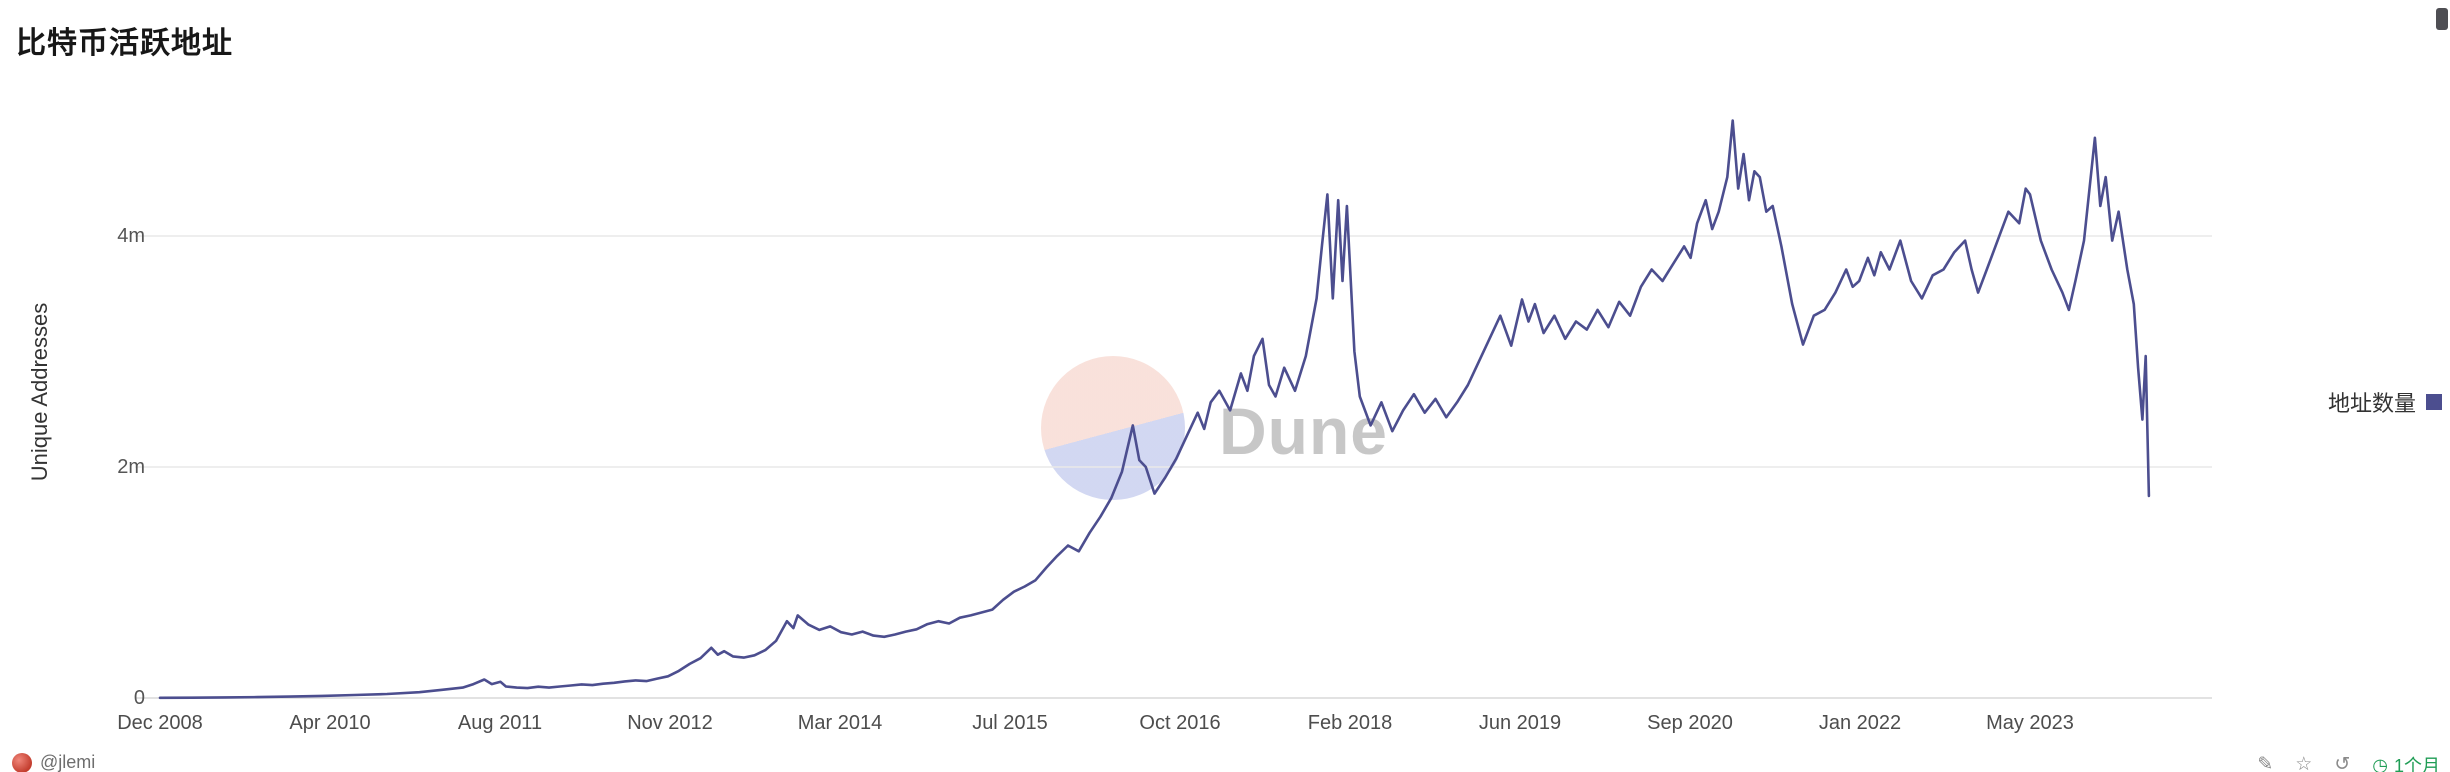 The image size is (2450, 772). Describe the element at coordinates (840, 723) in the screenshot. I see `x-tick-label: Mar 2014` at that location.